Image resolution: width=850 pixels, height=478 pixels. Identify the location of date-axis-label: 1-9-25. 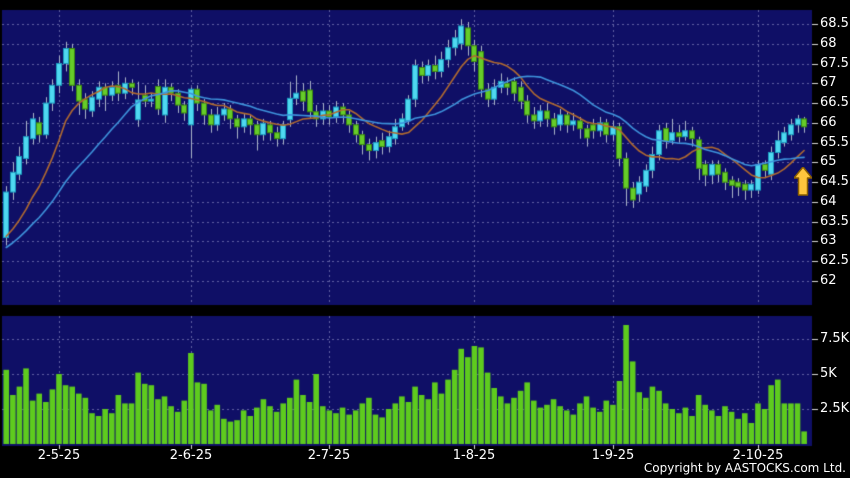
(613, 455).